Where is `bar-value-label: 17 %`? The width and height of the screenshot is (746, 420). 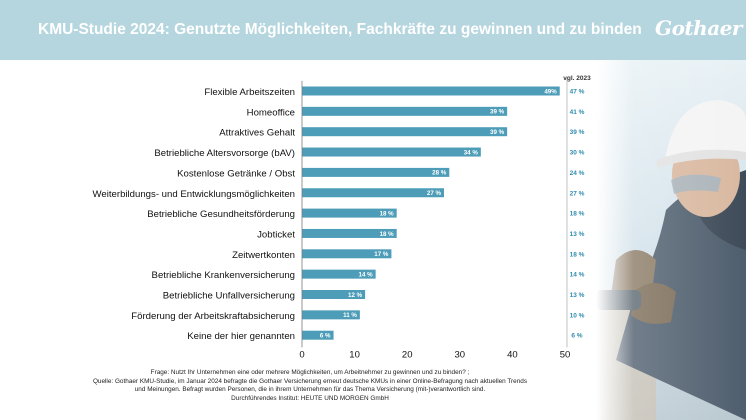
bar-value-label: 17 % is located at coordinates (381, 254).